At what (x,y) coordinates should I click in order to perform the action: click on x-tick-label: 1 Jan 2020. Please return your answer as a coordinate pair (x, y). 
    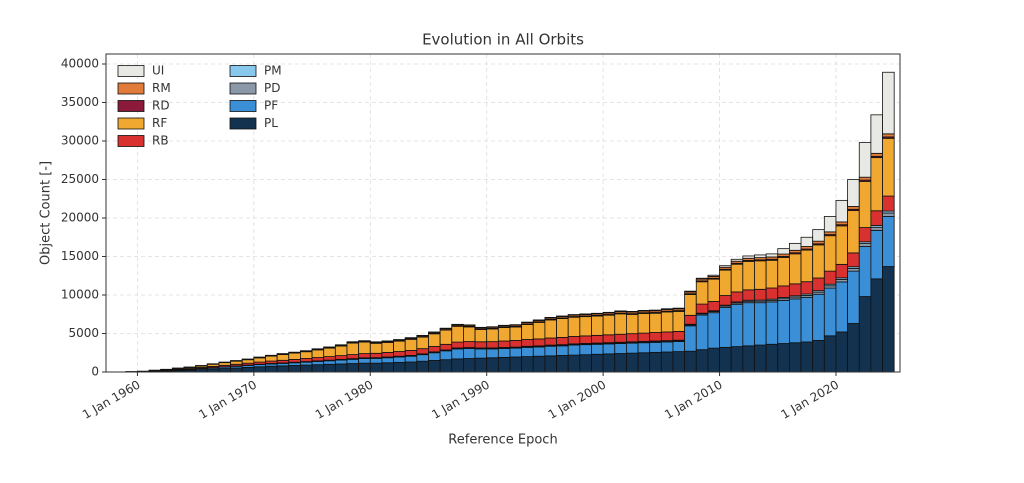
    Looking at the image, I should click on (810, 400).